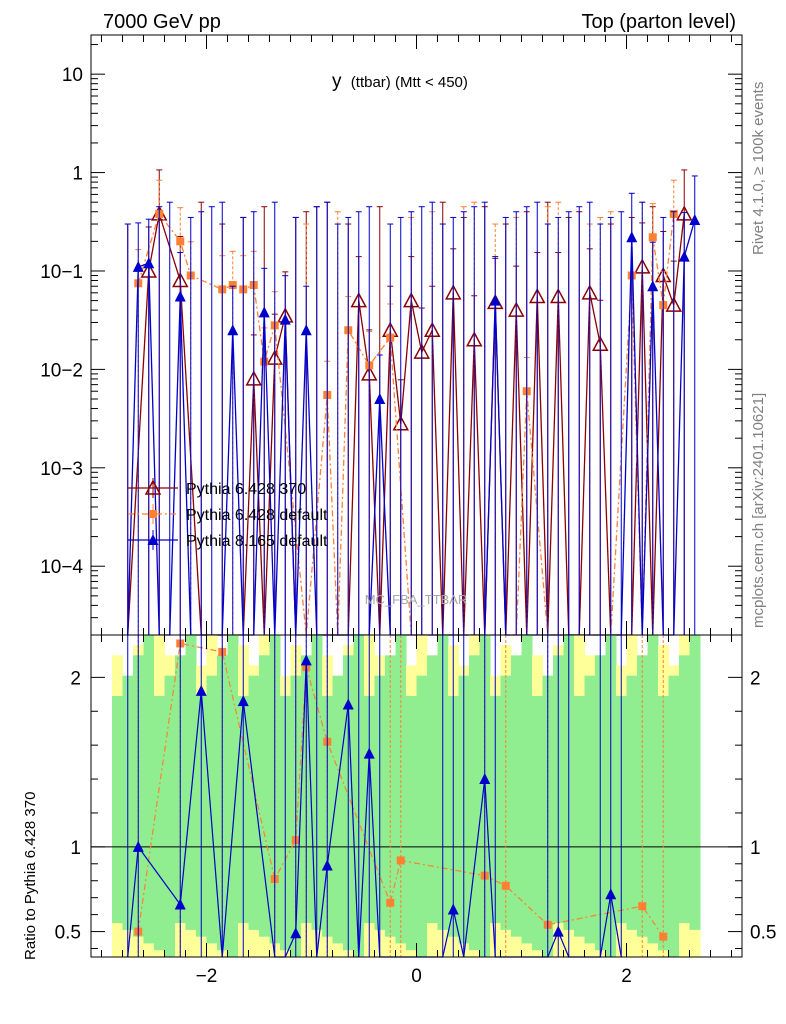  Describe the element at coordinates (337, 81) in the screenshot. I see `main-title-var: y` at that location.